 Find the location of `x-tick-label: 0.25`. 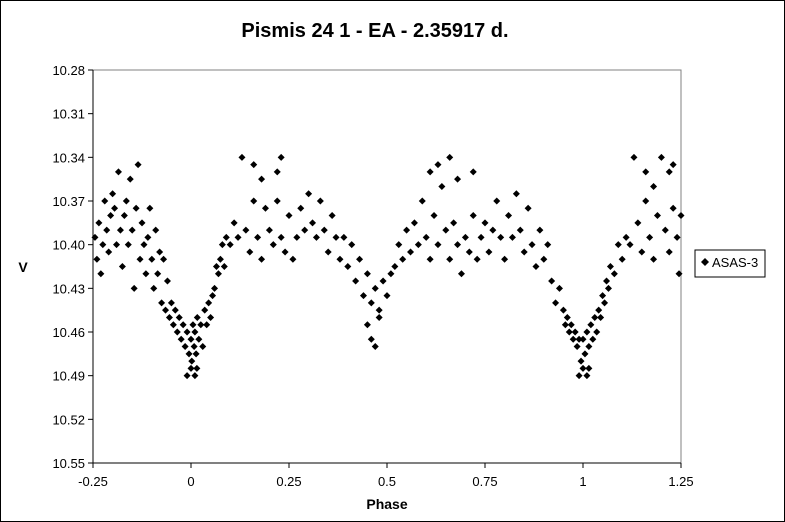

x-tick-label: 0.25 is located at coordinates (288, 481).